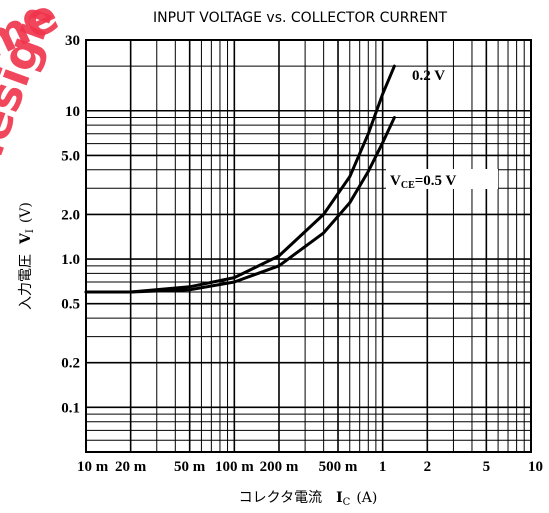 The width and height of the screenshot is (549, 513). Describe the element at coordinates (70, 156) in the screenshot. I see `y-tick-label: 5.0` at that location.